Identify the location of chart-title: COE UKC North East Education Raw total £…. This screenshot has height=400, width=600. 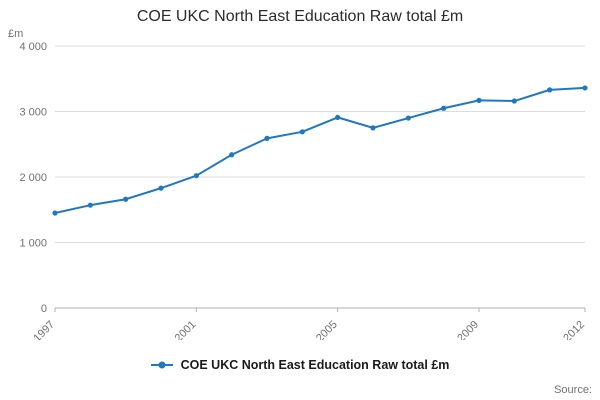
(300, 16).